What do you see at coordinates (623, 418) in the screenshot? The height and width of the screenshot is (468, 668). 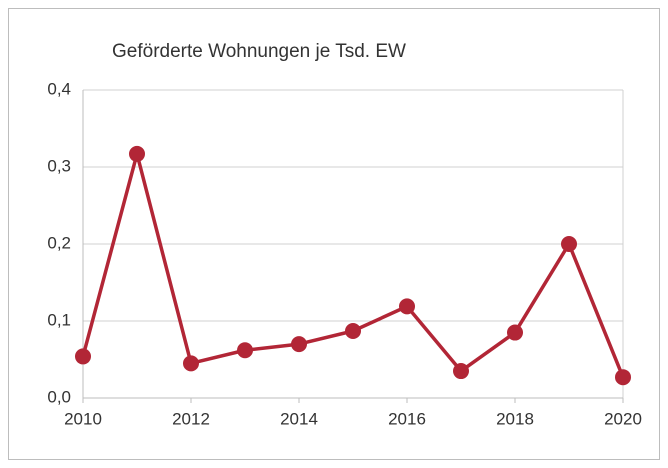 I see `x-tick-label: 2020` at bounding box center [623, 418].